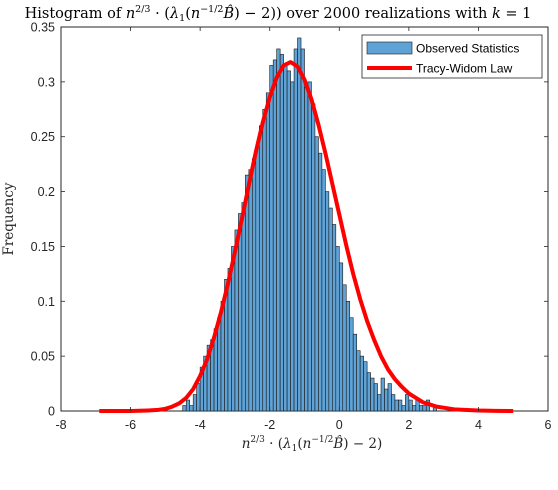 The width and height of the screenshot is (558, 490). Describe the element at coordinates (46, 302) in the screenshot. I see `y-tick-label: 0.1` at that location.